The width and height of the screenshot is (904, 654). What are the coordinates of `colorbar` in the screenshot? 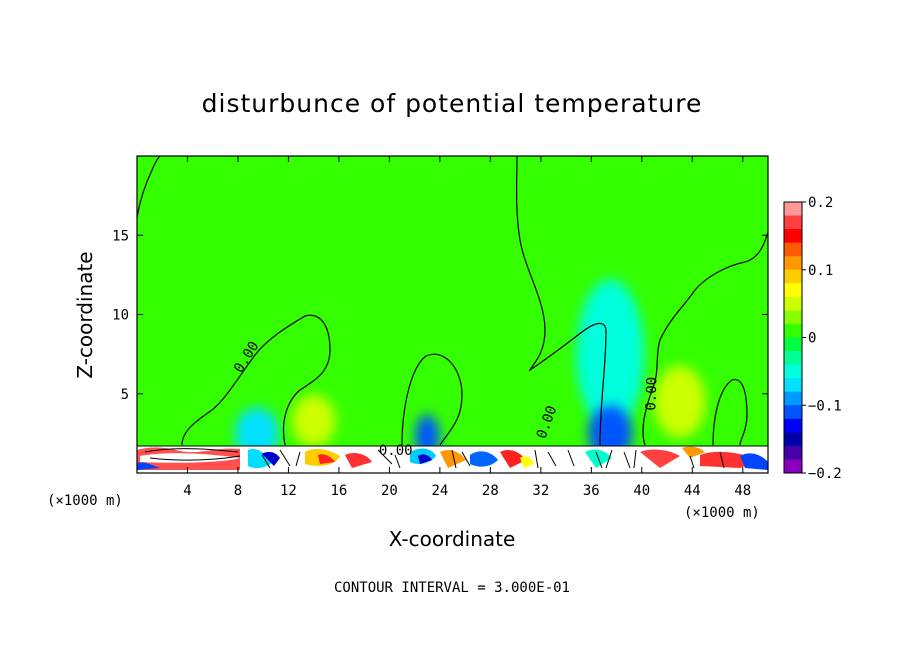 It's located at (793, 337).